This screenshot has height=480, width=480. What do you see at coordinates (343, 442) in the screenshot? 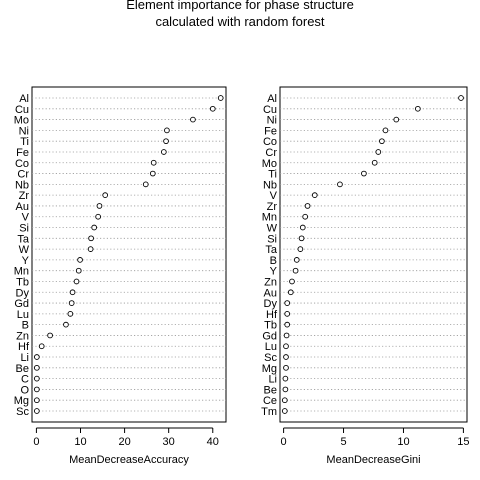
I see `x-tick-label: 5` at bounding box center [343, 442].